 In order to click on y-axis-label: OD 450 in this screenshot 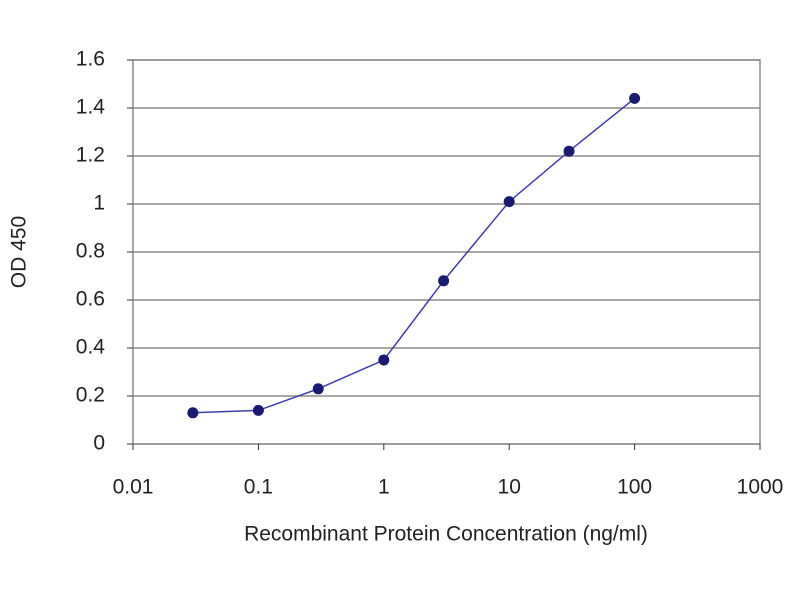, I will do `click(19, 252)`.